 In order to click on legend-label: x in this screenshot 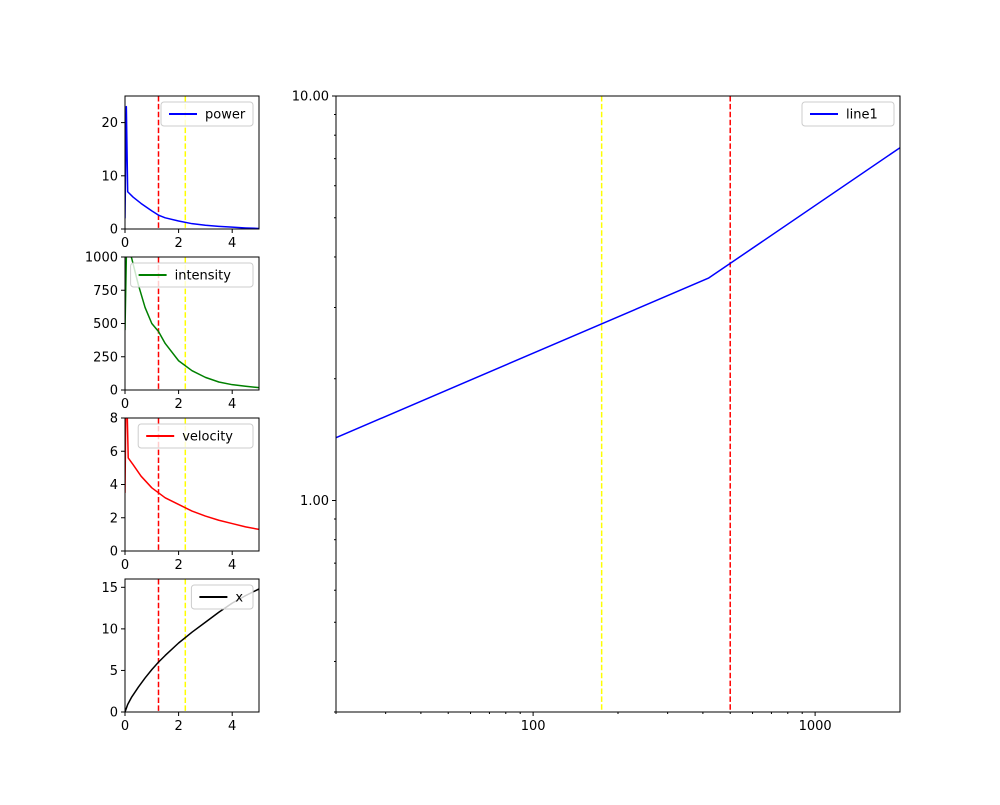, I will do `click(239, 598)`.